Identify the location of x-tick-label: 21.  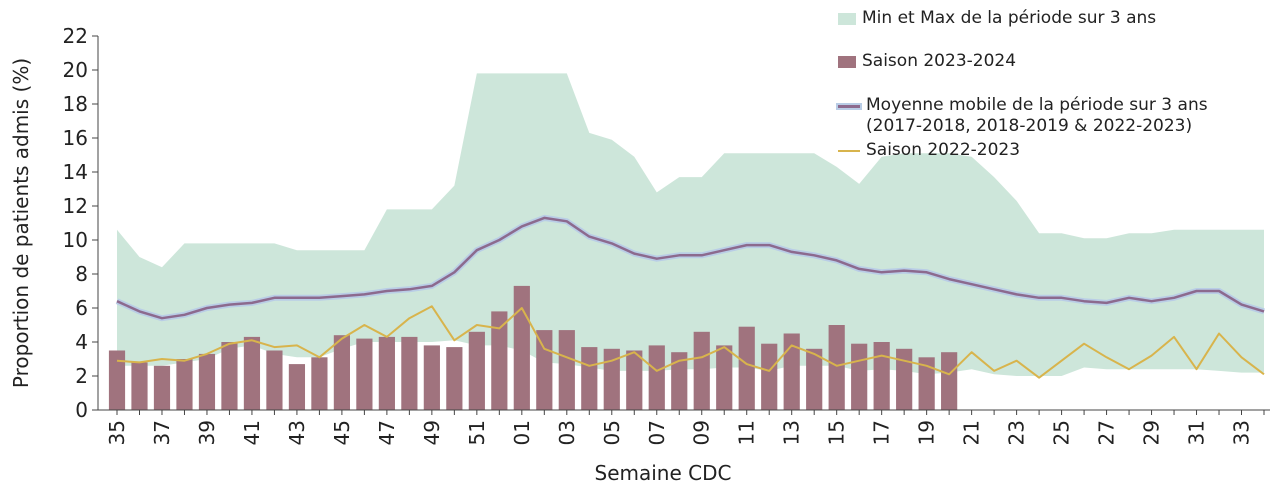
(972, 432).